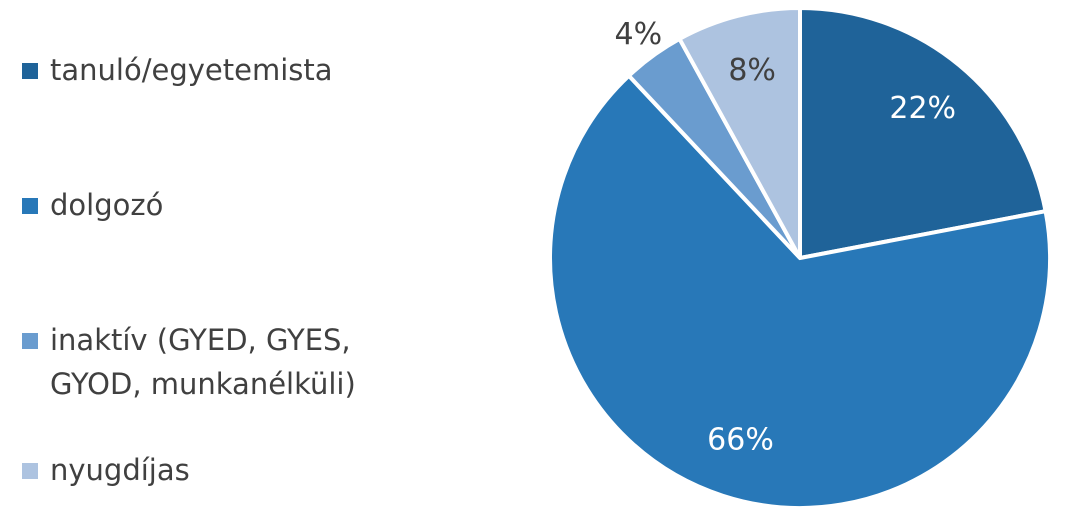  Describe the element at coordinates (752, 70) in the screenshot. I see `data-label: 8%` at that location.